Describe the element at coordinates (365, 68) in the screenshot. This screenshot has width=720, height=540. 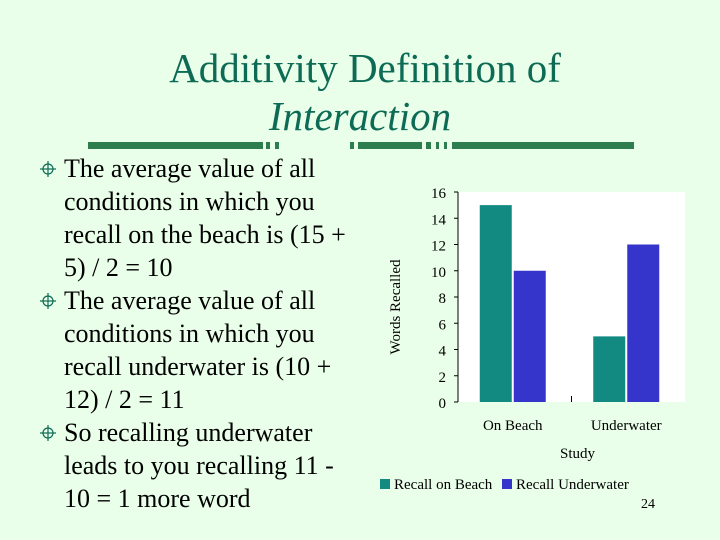
I see `title-line-1: Additivity Definition of` at that location.